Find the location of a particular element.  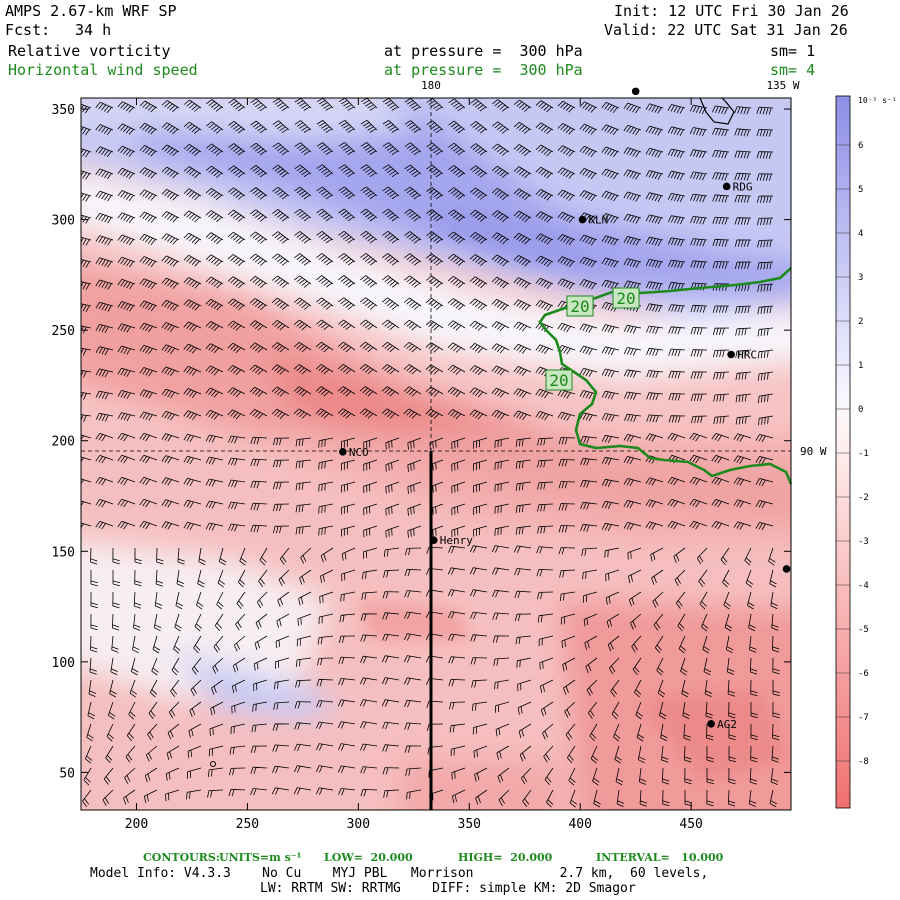

x-tick-label: 400 is located at coordinates (579, 824).